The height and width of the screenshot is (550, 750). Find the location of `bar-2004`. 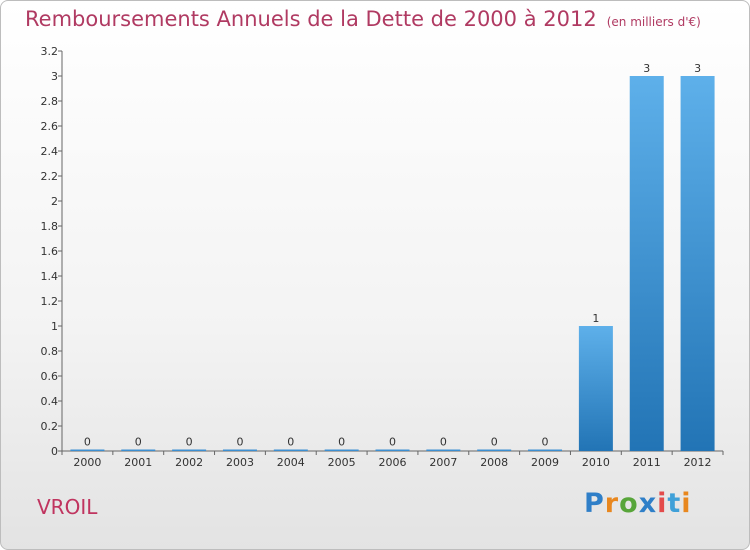

bar-2004 is located at coordinates (290, 450).